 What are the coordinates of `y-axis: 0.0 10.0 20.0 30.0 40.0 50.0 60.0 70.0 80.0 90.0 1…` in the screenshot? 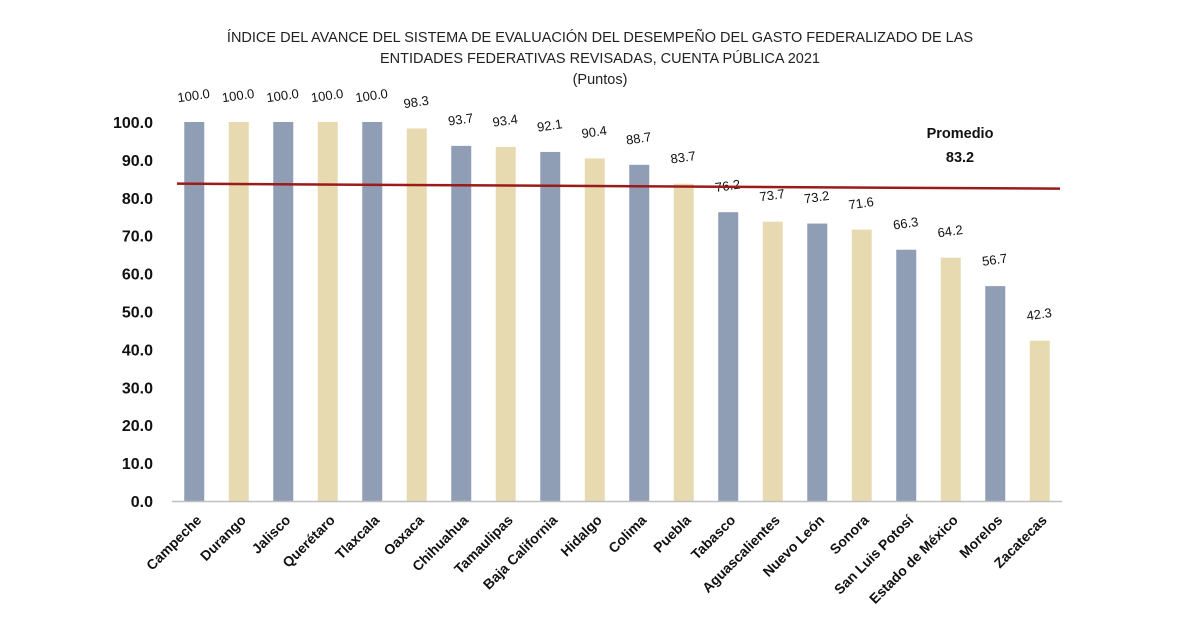 It's located at (133, 313).